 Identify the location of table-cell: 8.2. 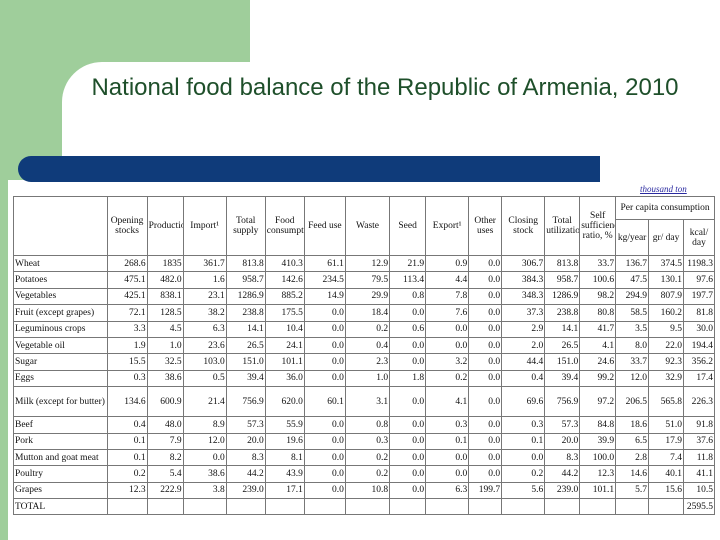
(165, 457).